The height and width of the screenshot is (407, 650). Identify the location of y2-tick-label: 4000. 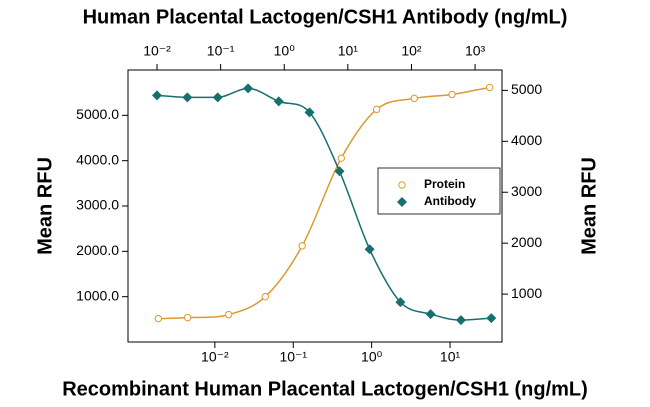
(526, 140).